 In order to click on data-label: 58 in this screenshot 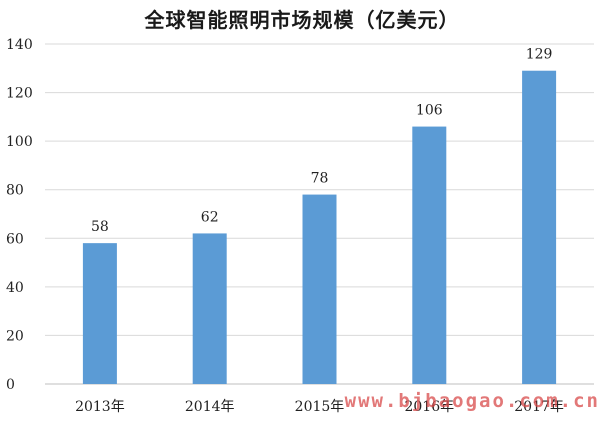, I will do `click(100, 227)`.